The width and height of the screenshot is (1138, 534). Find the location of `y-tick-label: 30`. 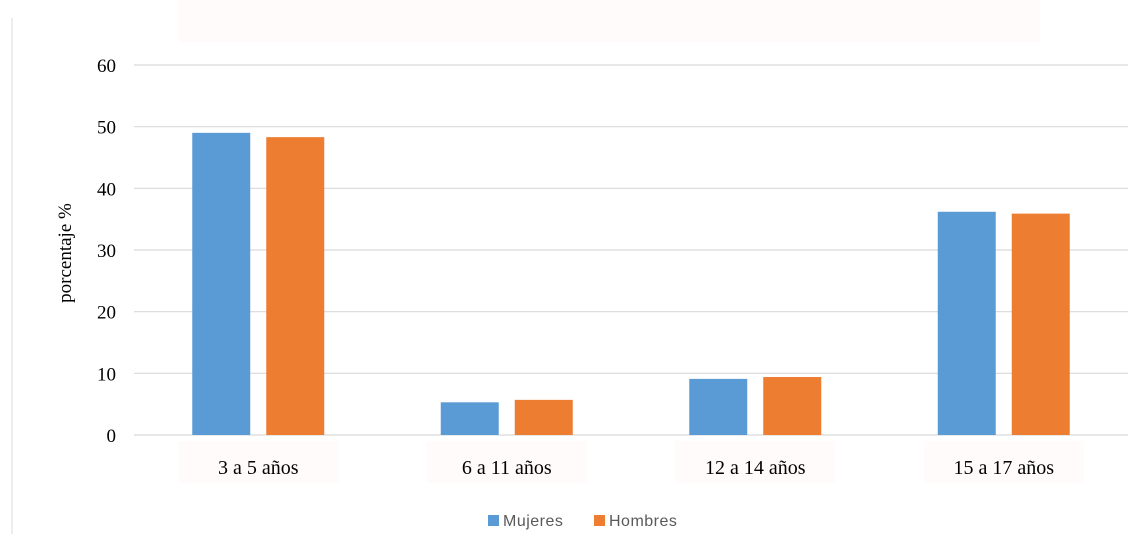

y-tick-label: 30 is located at coordinates (106, 251).